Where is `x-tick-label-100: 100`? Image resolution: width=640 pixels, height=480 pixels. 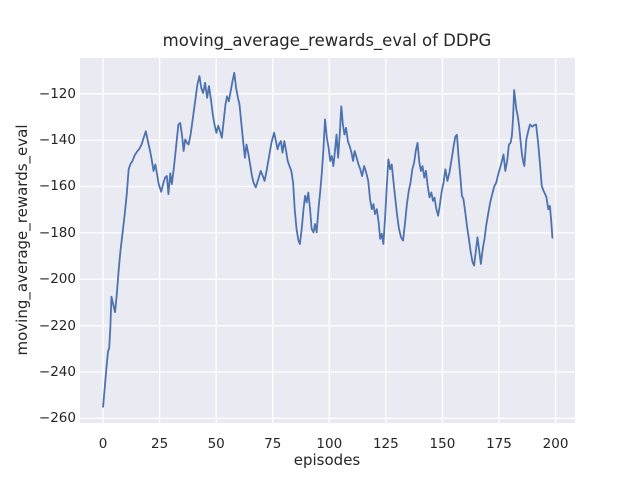
x-tick-label-100: 100 is located at coordinates (329, 444).